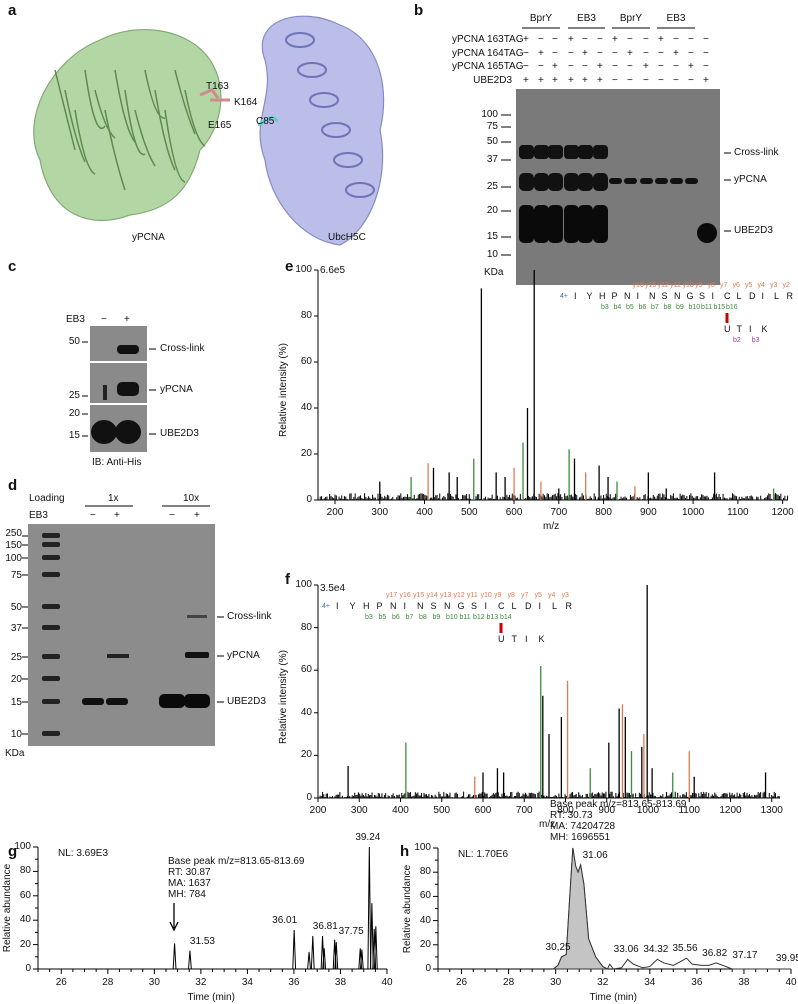 Image resolution: width=798 pixels, height=1004 pixels. I want to click on peptide-residue: N, so click(652, 296).